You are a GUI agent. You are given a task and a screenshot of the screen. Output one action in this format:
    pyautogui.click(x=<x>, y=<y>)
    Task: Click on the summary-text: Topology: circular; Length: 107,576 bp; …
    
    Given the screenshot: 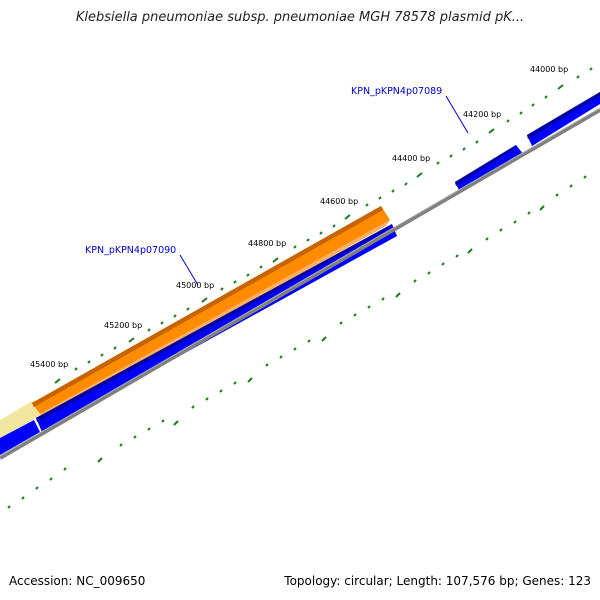 What is the action you would take?
    pyautogui.click(x=437, y=581)
    